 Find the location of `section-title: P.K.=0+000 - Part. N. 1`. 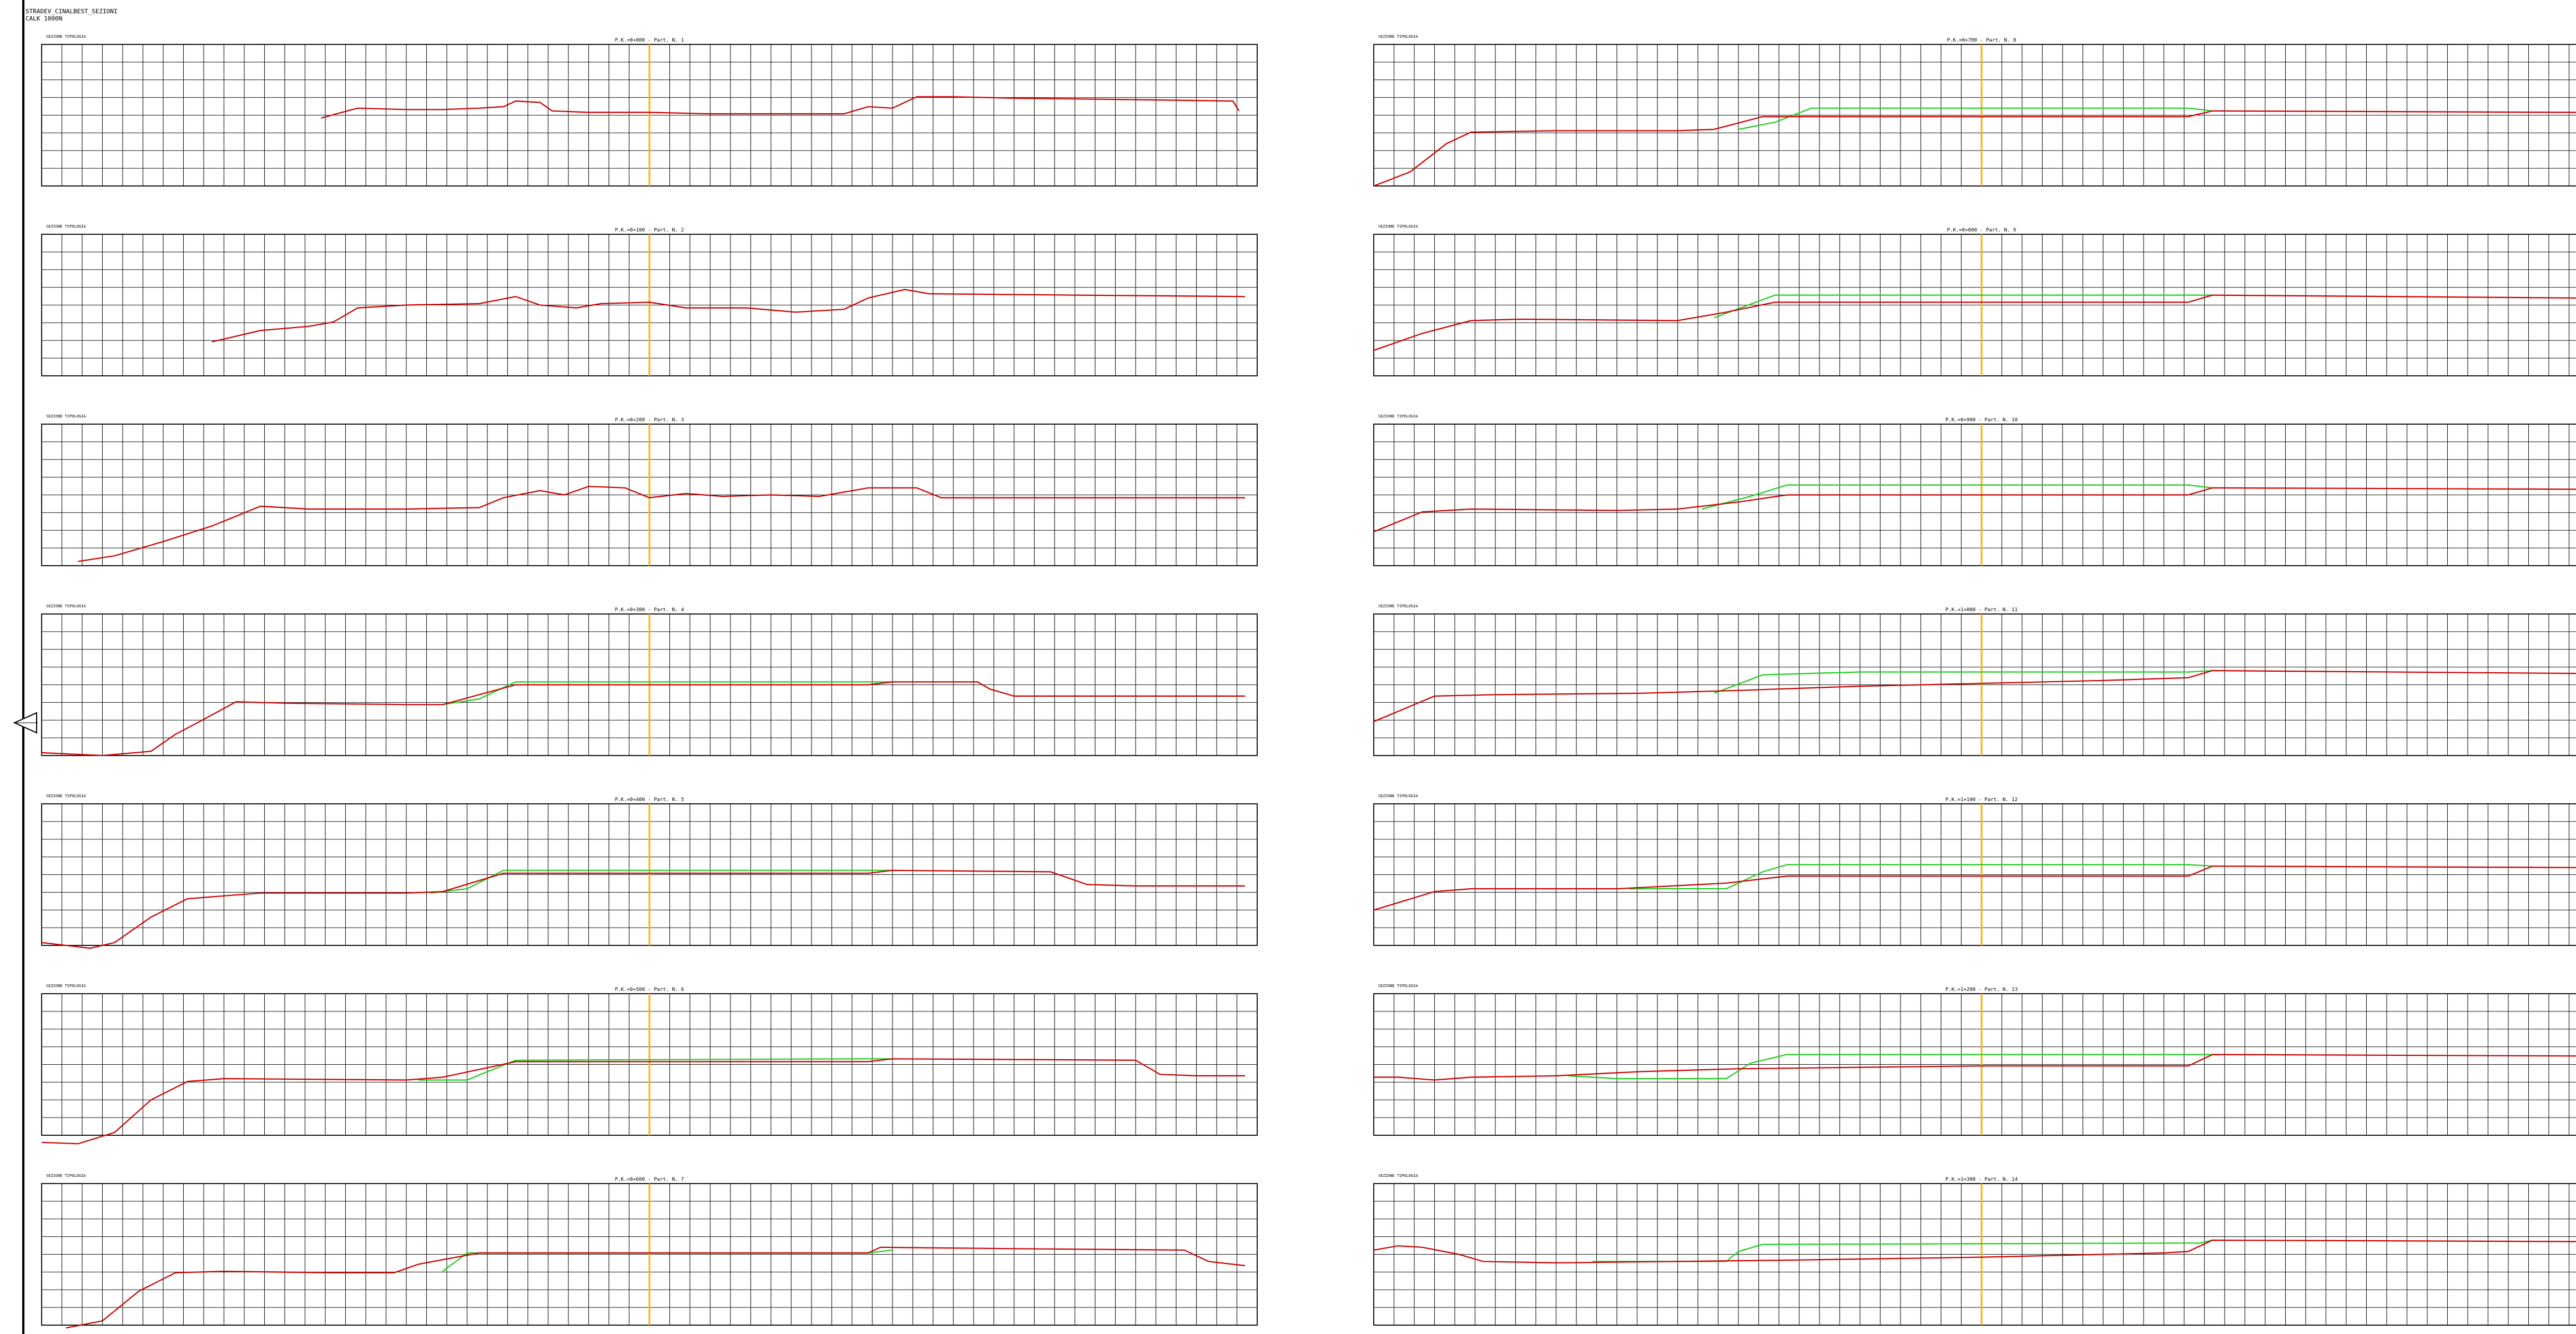

section-title: P.K.=0+000 - Part. N. 1 is located at coordinates (649, 40).